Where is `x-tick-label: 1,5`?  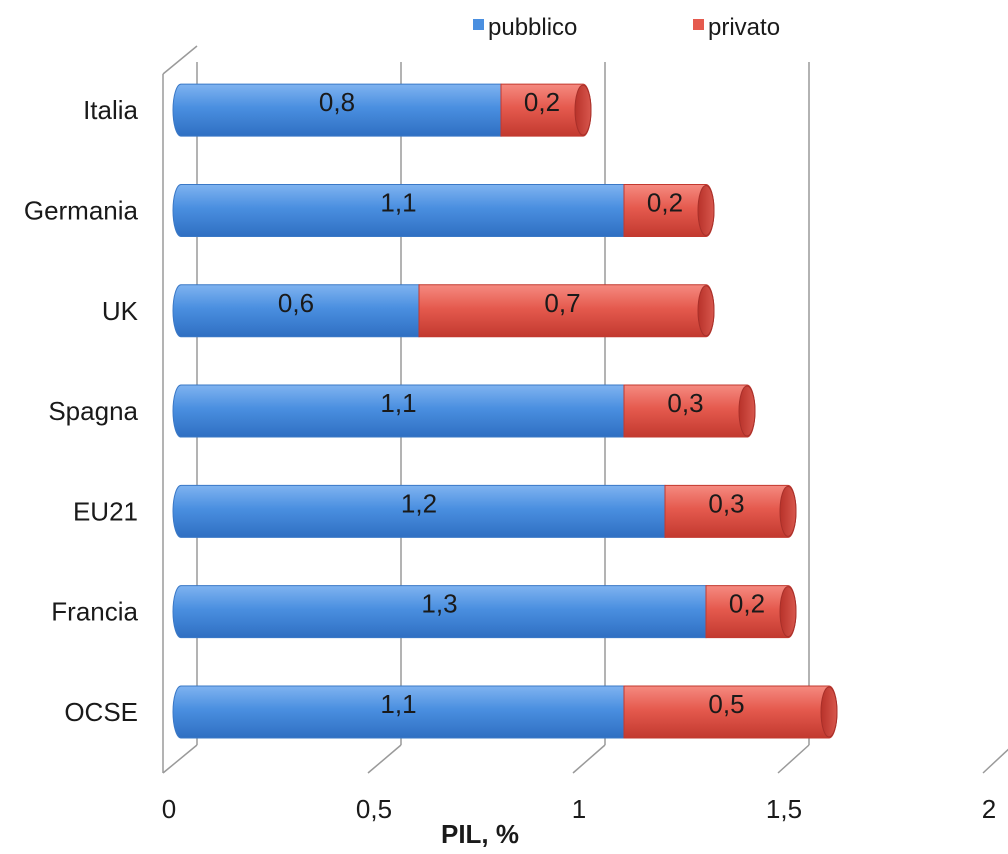
x-tick-label: 1,5 is located at coordinates (784, 809).